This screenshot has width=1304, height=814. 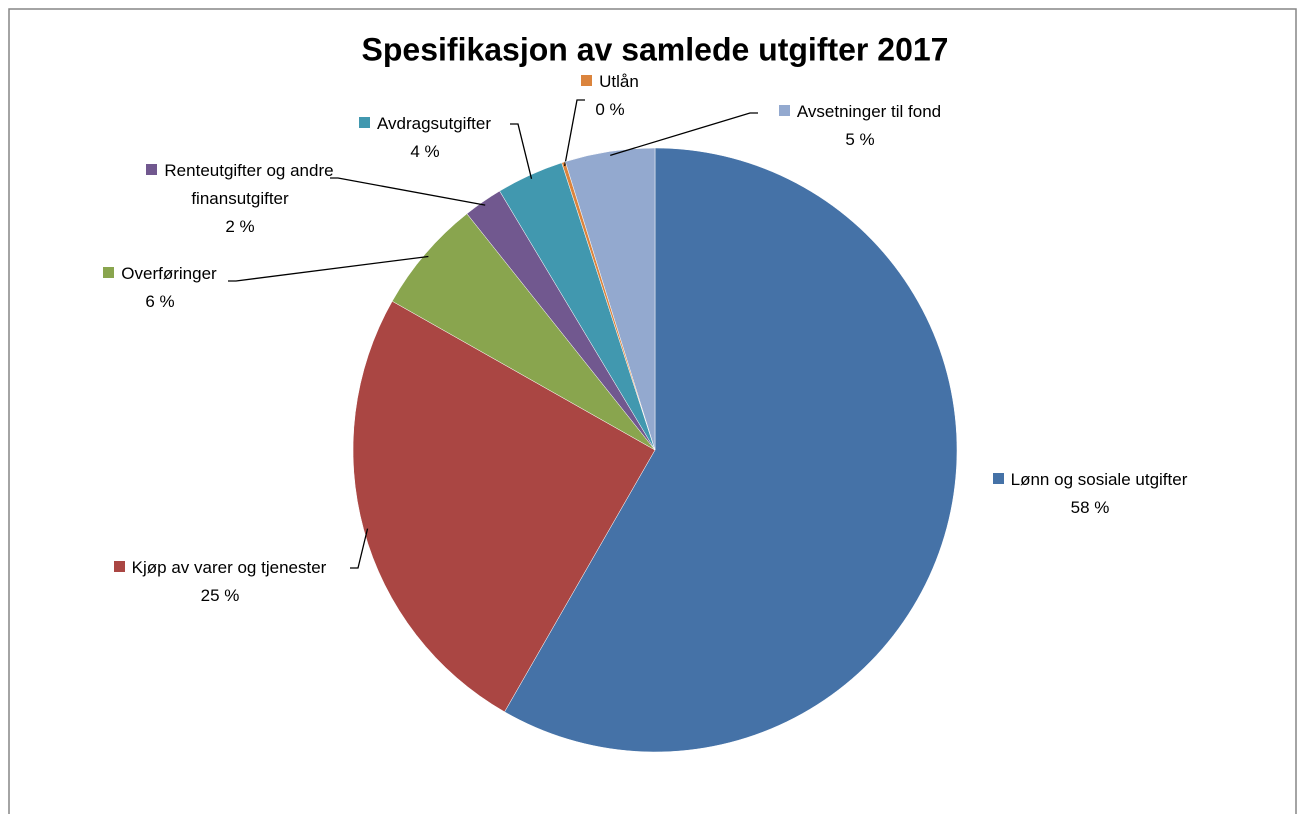 What do you see at coordinates (220, 595) in the screenshot?
I see `value-label: 25 %` at bounding box center [220, 595].